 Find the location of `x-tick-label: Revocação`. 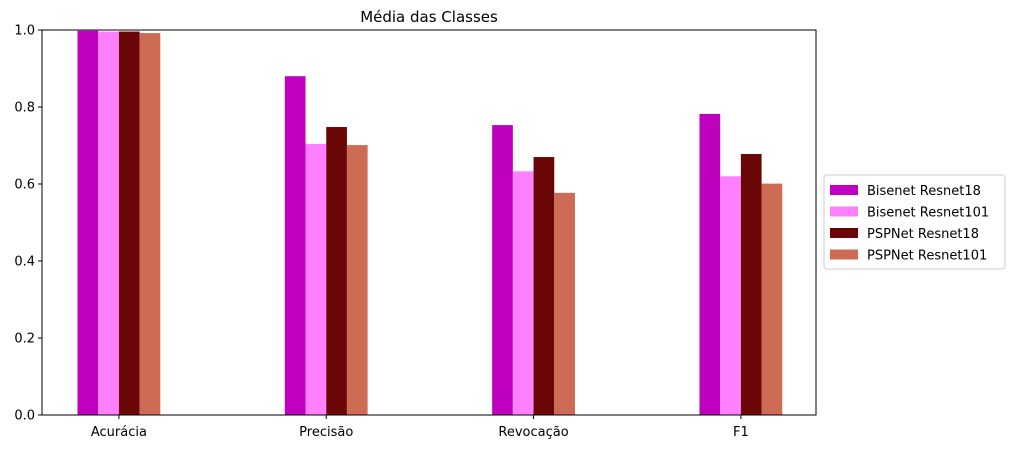

x-tick-label: Revocação is located at coordinates (533, 432).